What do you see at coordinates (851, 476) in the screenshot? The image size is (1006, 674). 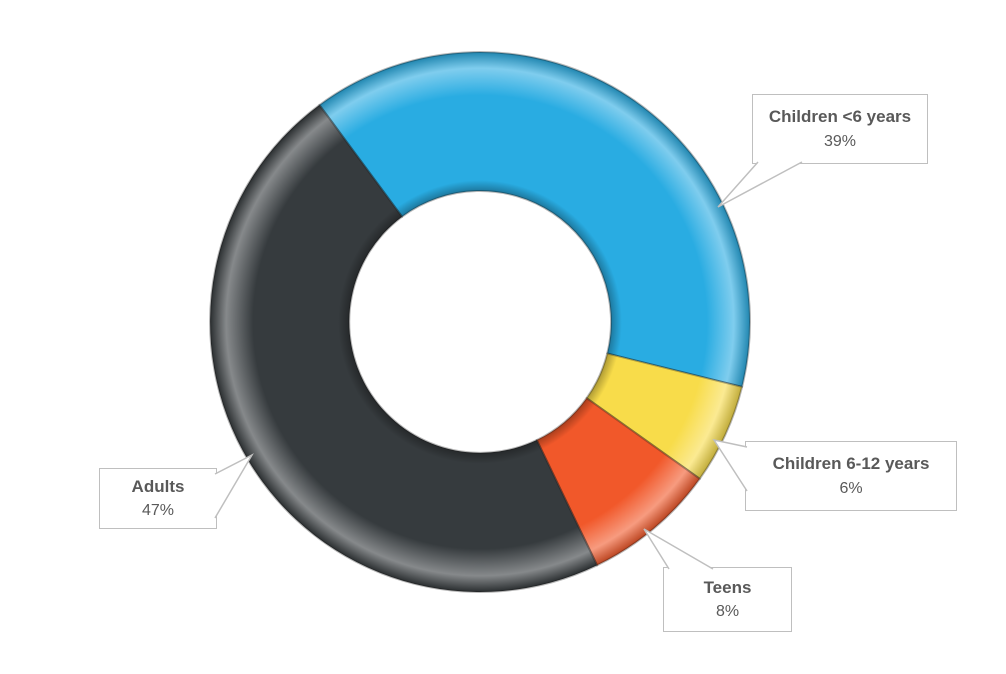 I see `callout-children-6-12-years: Children 6-12 years 6%` at bounding box center [851, 476].